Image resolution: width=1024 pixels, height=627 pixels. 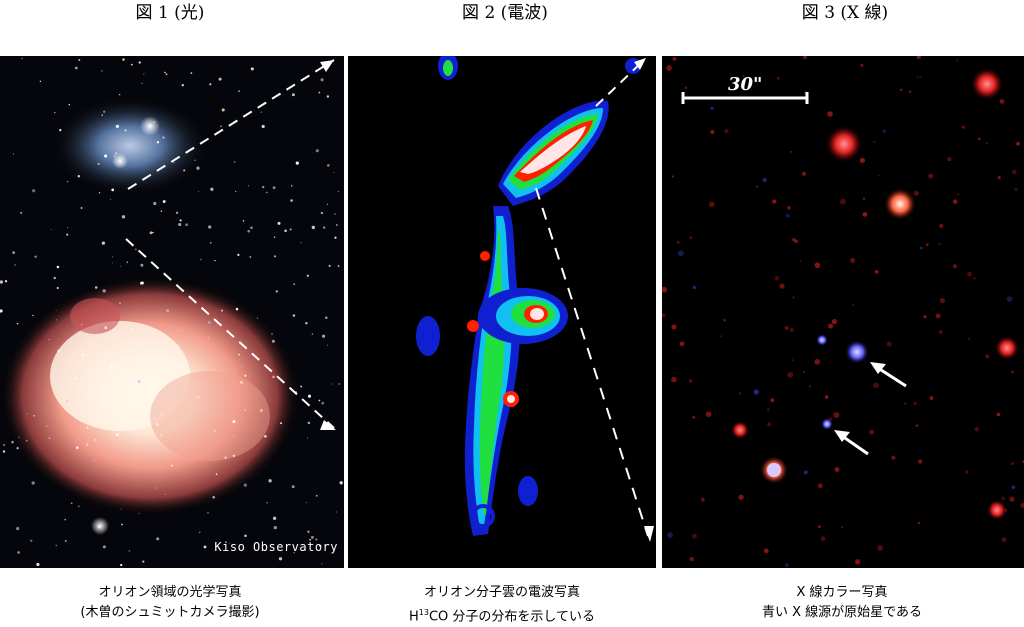 I want to click on figure2-caption-line2: H13CO 分子の分布を示している, so click(x=502, y=615).